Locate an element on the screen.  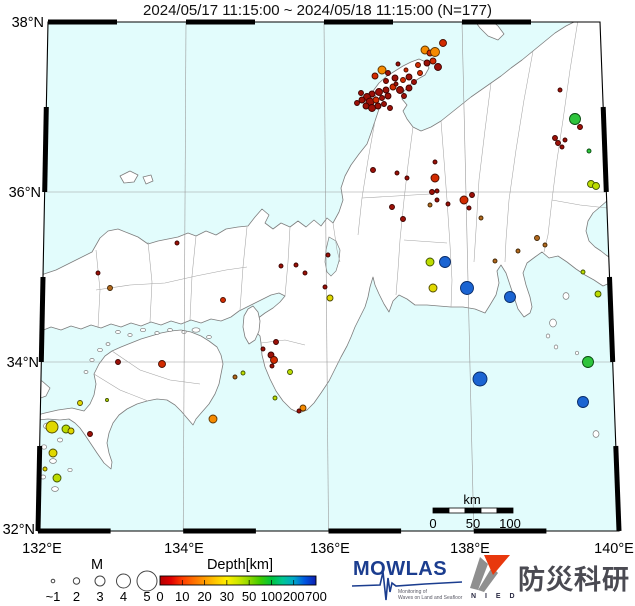
nied-logo: N I E D 防災科研 is located at coordinates (551, 580).